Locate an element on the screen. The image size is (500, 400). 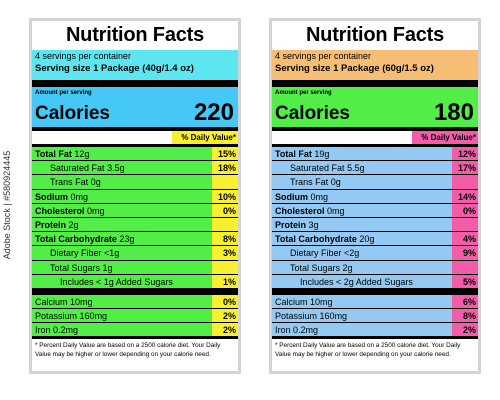
calories-section: Amount per serving Calories 180 is located at coordinates (375, 107).